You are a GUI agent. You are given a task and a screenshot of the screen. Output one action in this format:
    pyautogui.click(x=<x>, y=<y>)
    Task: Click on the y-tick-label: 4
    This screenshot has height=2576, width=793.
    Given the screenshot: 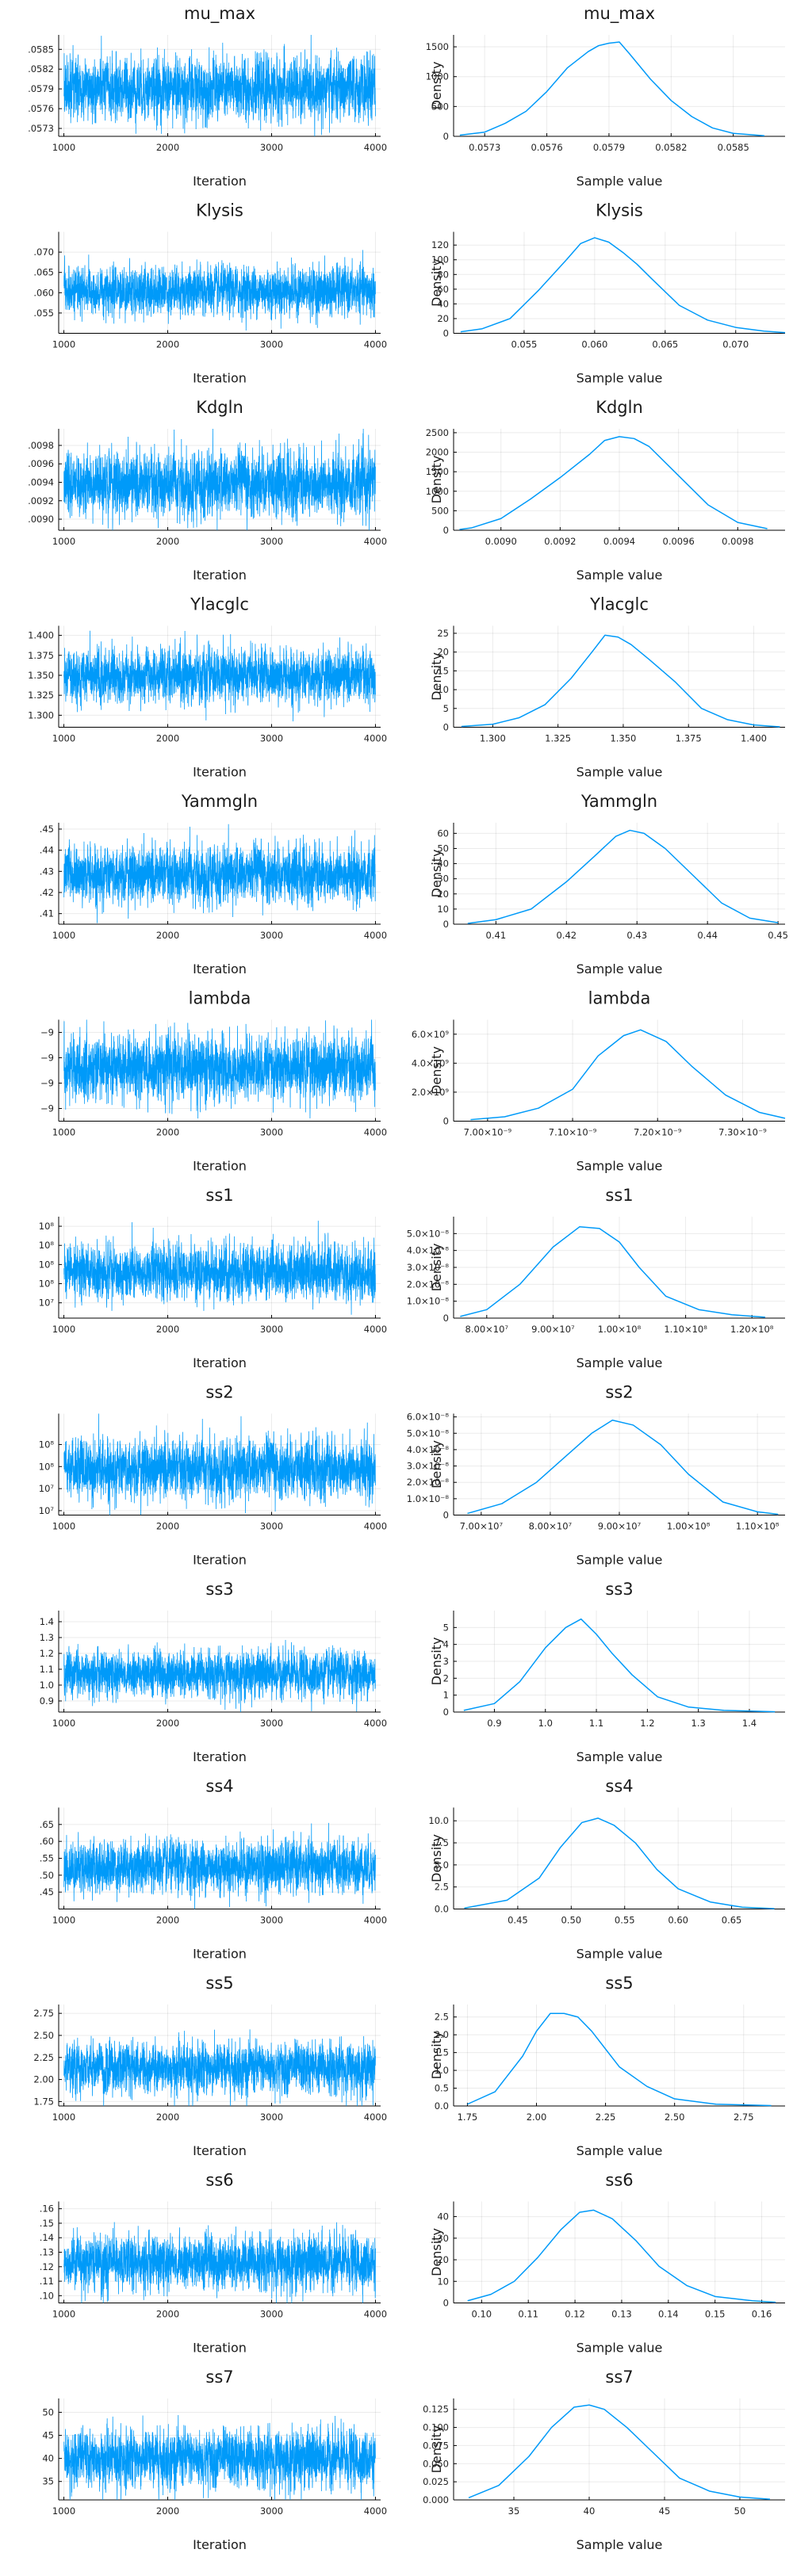 What is the action you would take?
    pyautogui.click(x=446, y=1644)
    